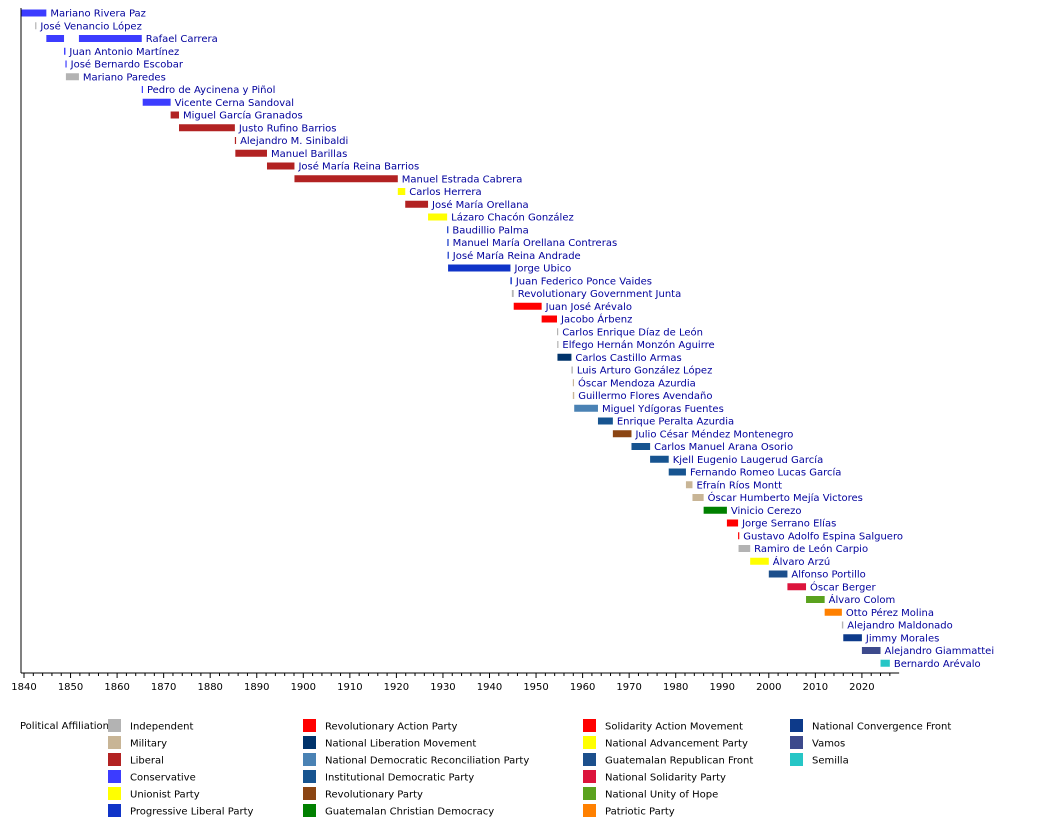 The height and width of the screenshot is (827, 1050). I want to click on president-label: Juan José Arévalo, so click(588, 307).